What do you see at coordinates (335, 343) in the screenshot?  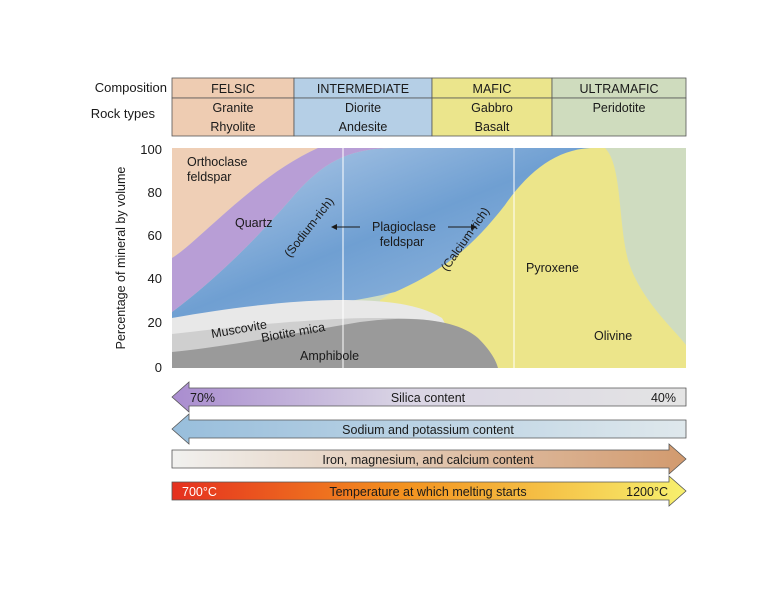 I see `amphibole-region` at bounding box center [335, 343].